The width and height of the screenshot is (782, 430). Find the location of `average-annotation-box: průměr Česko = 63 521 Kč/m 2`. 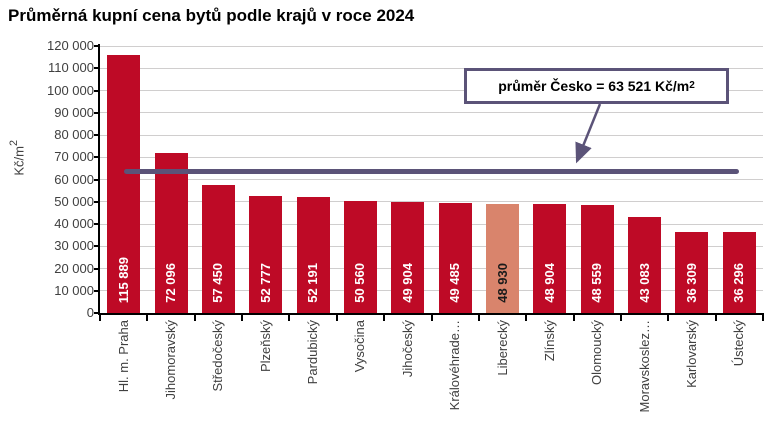

average-annotation-box: průměr Česko = 63 521 Kč/m 2 is located at coordinates (596, 86).